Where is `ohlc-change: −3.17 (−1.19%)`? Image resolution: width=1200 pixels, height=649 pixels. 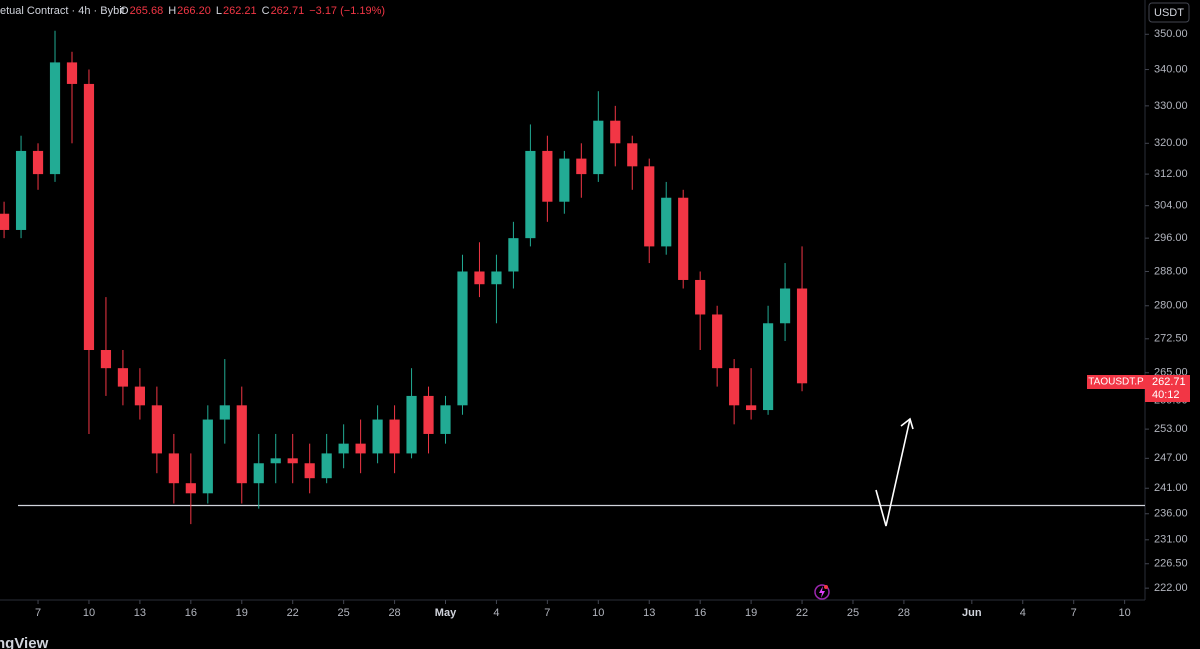
ohlc-change: −3.17 (−1.19%) is located at coordinates (347, 11).